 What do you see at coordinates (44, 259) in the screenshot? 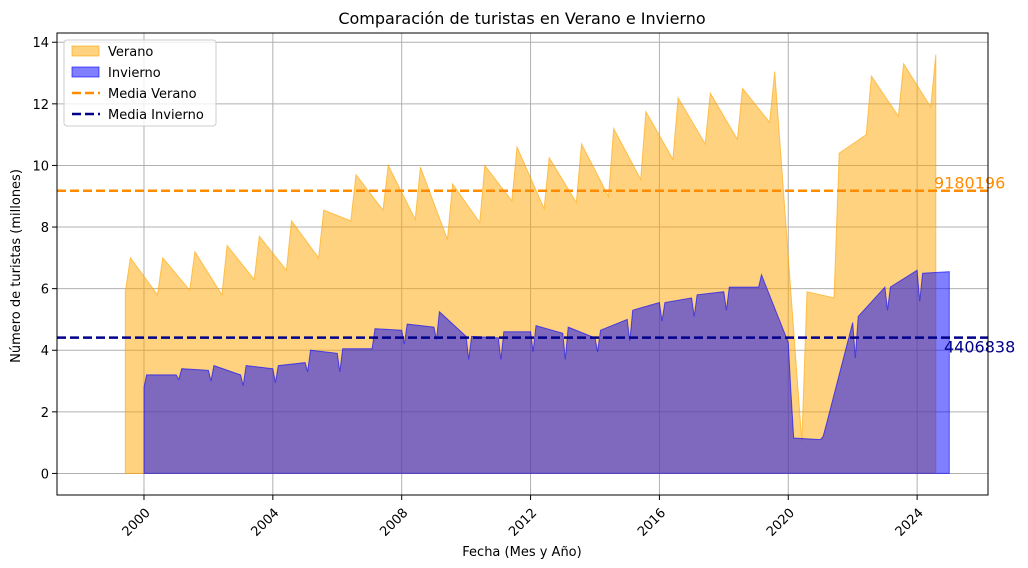
I see `y-axis: 0 2 4 6 8 10 12 14` at bounding box center [44, 259].